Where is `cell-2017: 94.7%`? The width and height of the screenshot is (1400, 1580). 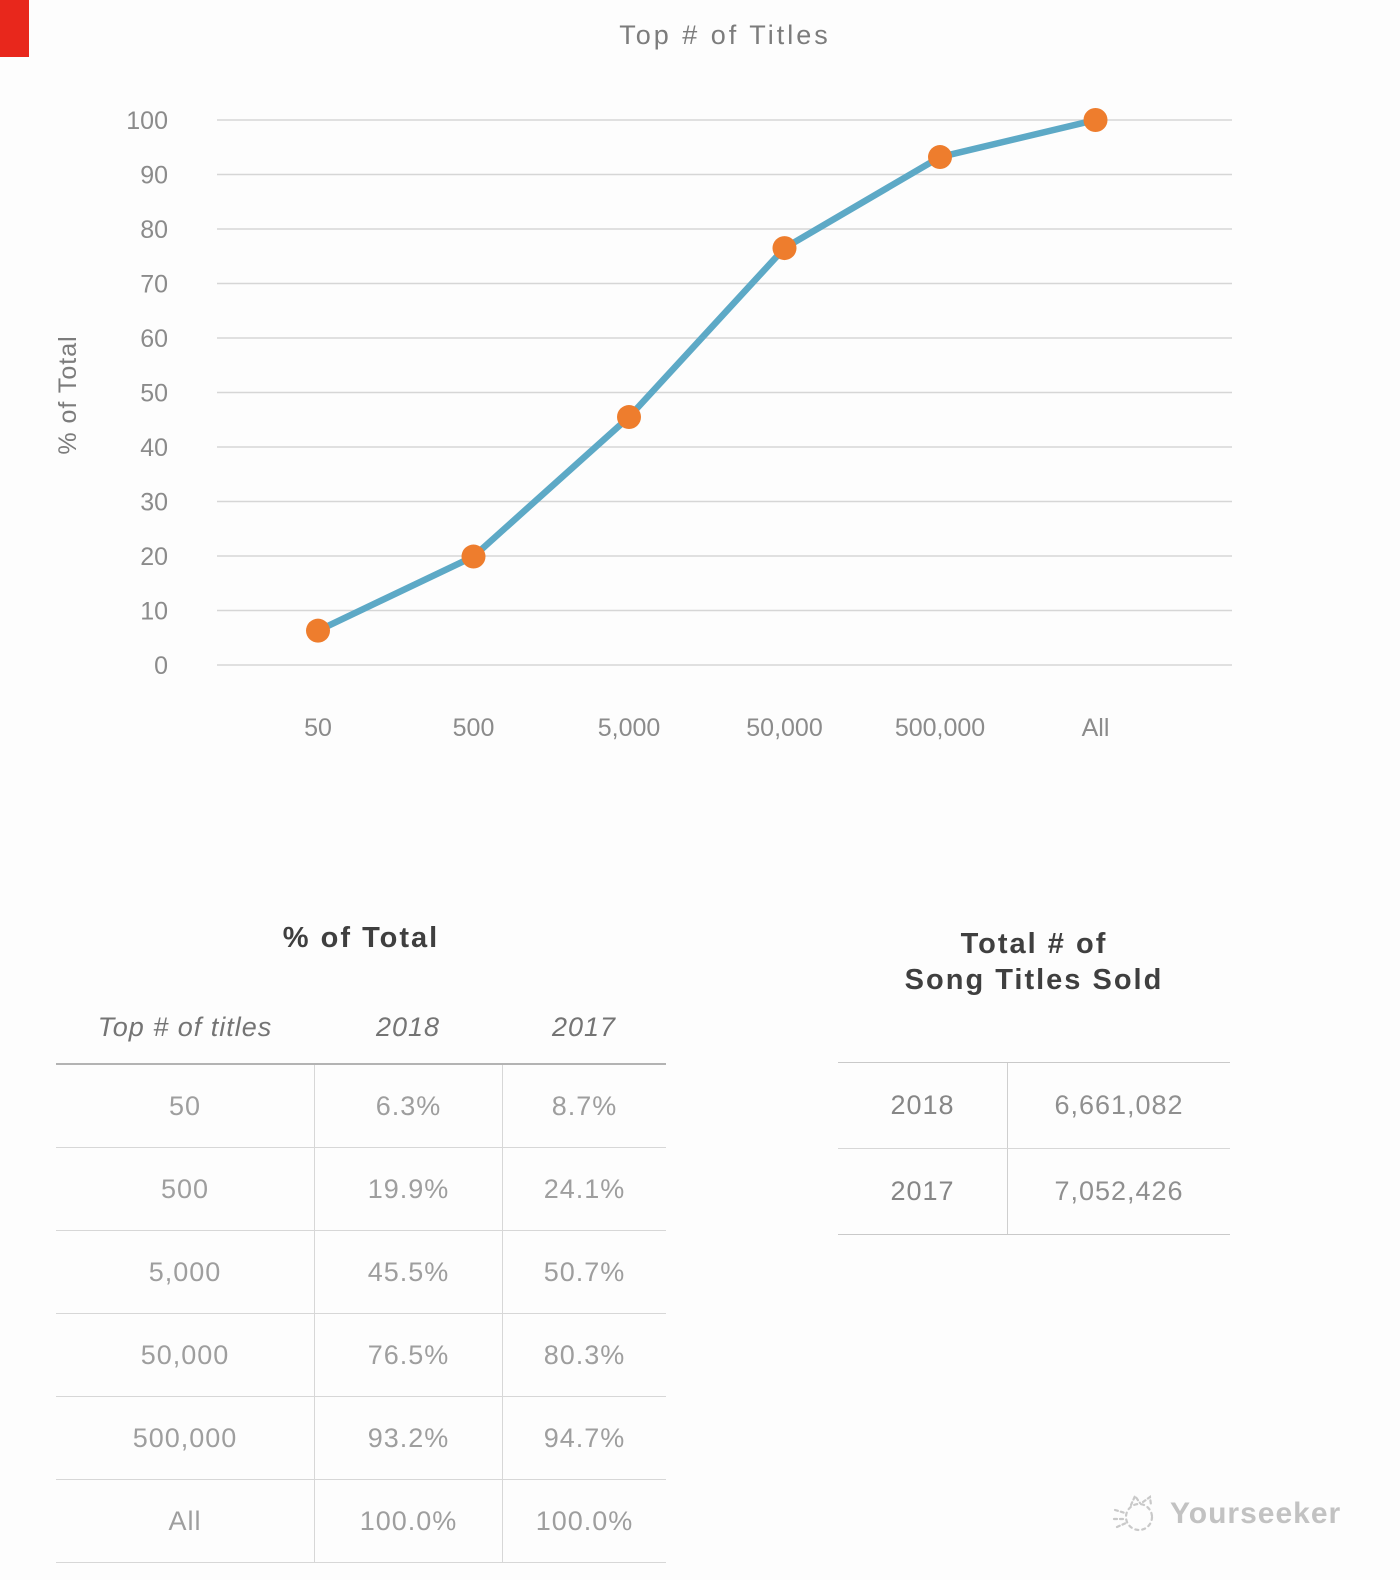
cell-2017: 94.7% is located at coordinates (584, 1438).